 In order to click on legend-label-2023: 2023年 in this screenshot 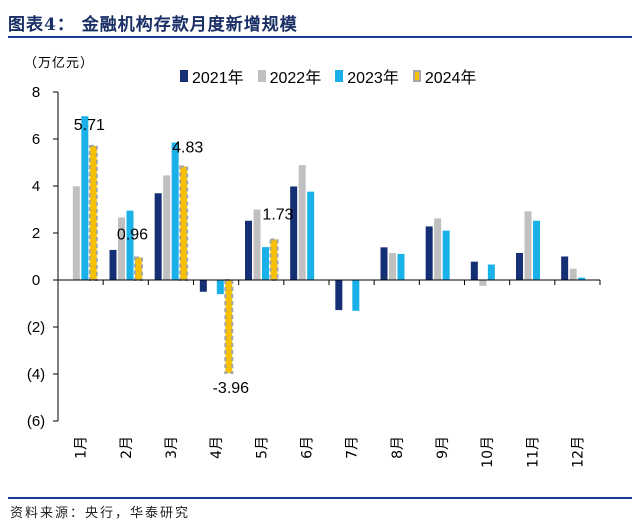, I will do `click(373, 78)`.